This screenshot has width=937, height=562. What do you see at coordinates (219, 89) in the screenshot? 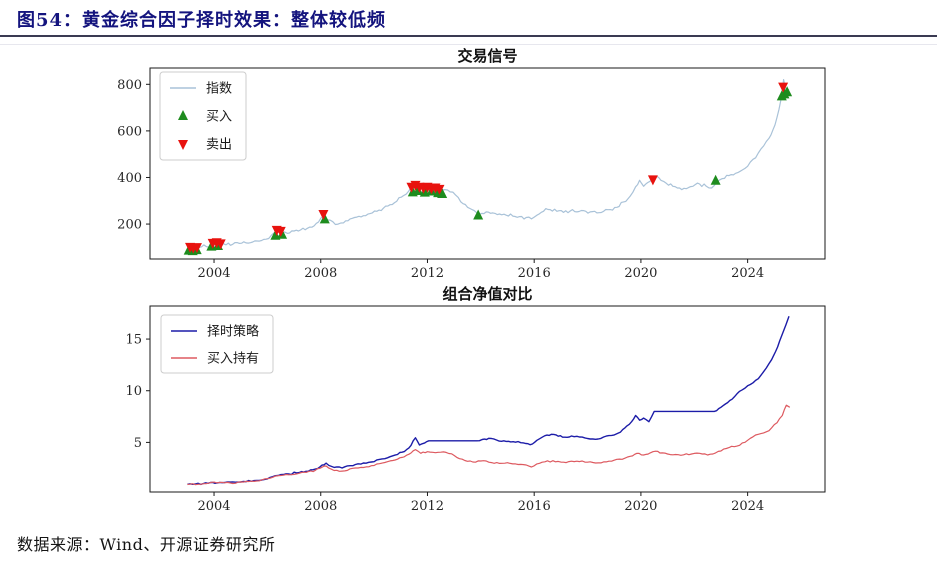
I see `legend-label: 指数` at bounding box center [219, 89].